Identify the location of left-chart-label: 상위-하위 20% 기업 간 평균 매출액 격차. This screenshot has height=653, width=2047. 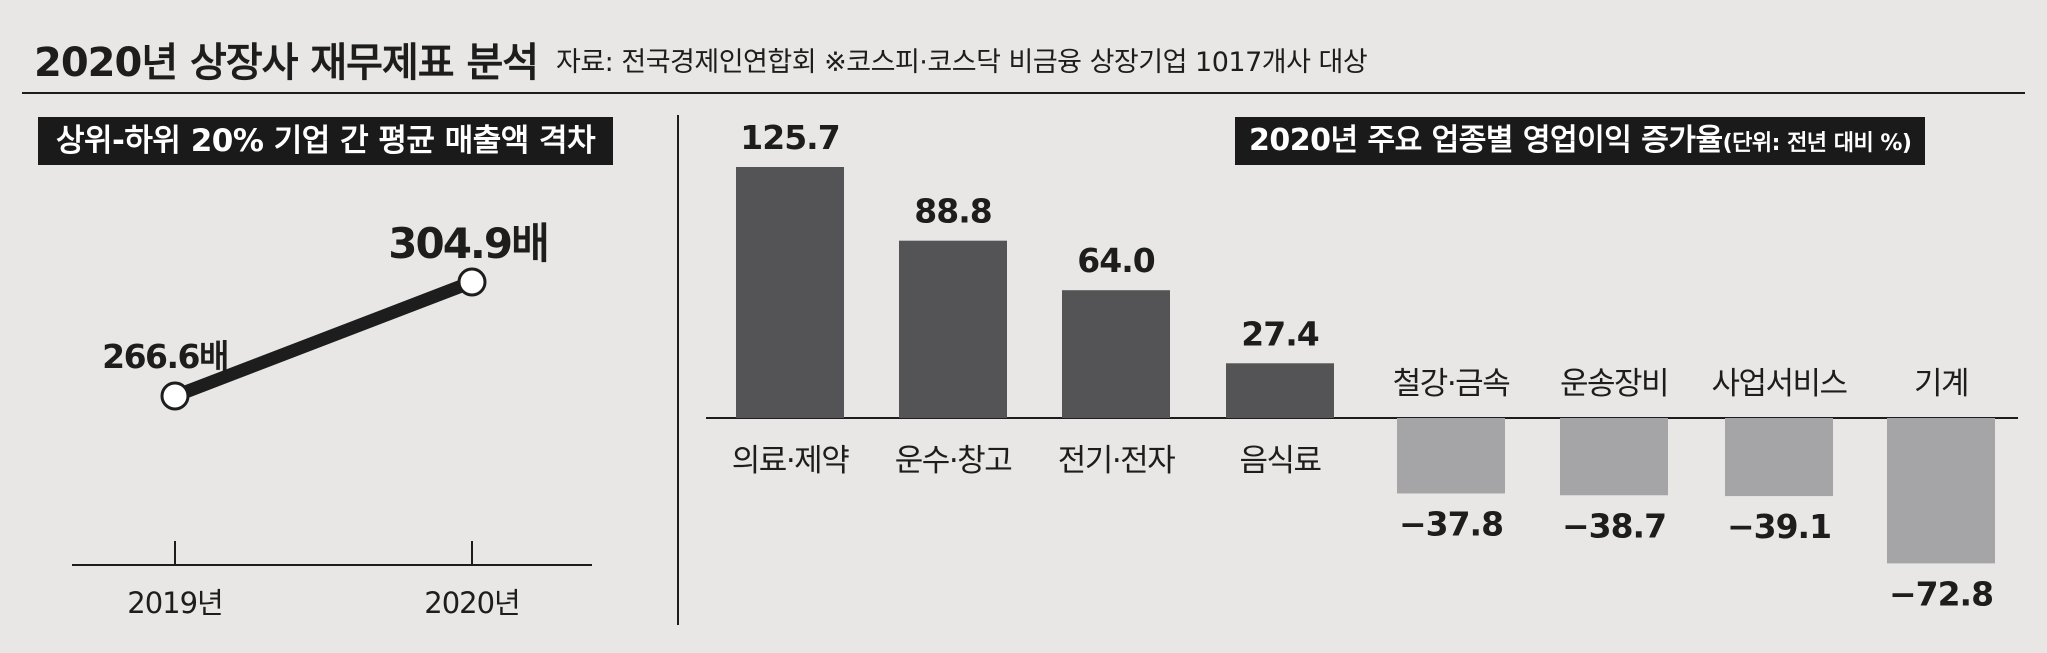
(326, 141).